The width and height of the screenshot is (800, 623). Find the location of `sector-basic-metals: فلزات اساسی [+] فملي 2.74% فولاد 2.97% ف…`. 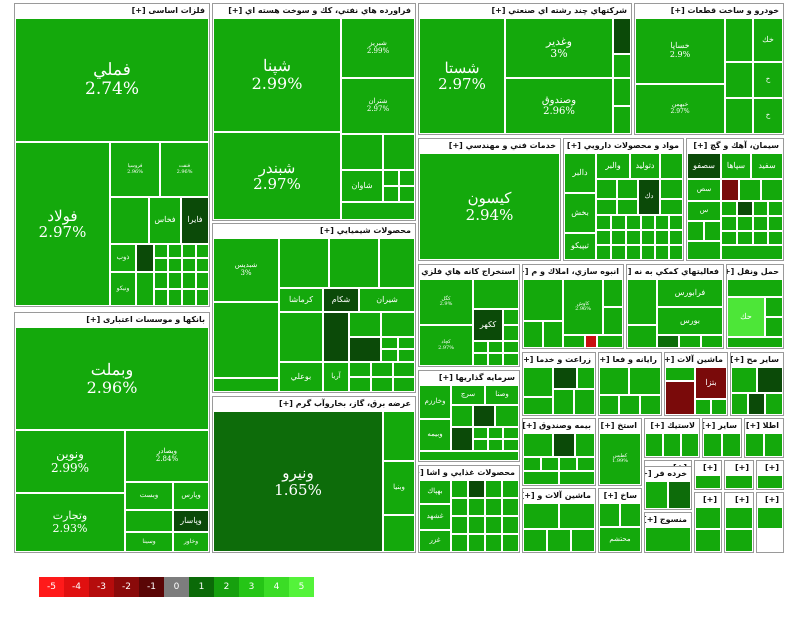

sector-basic-metals: فلزات اساسی [+] فملي 2.74% فولاد 2.97% ف… is located at coordinates (112, 155).